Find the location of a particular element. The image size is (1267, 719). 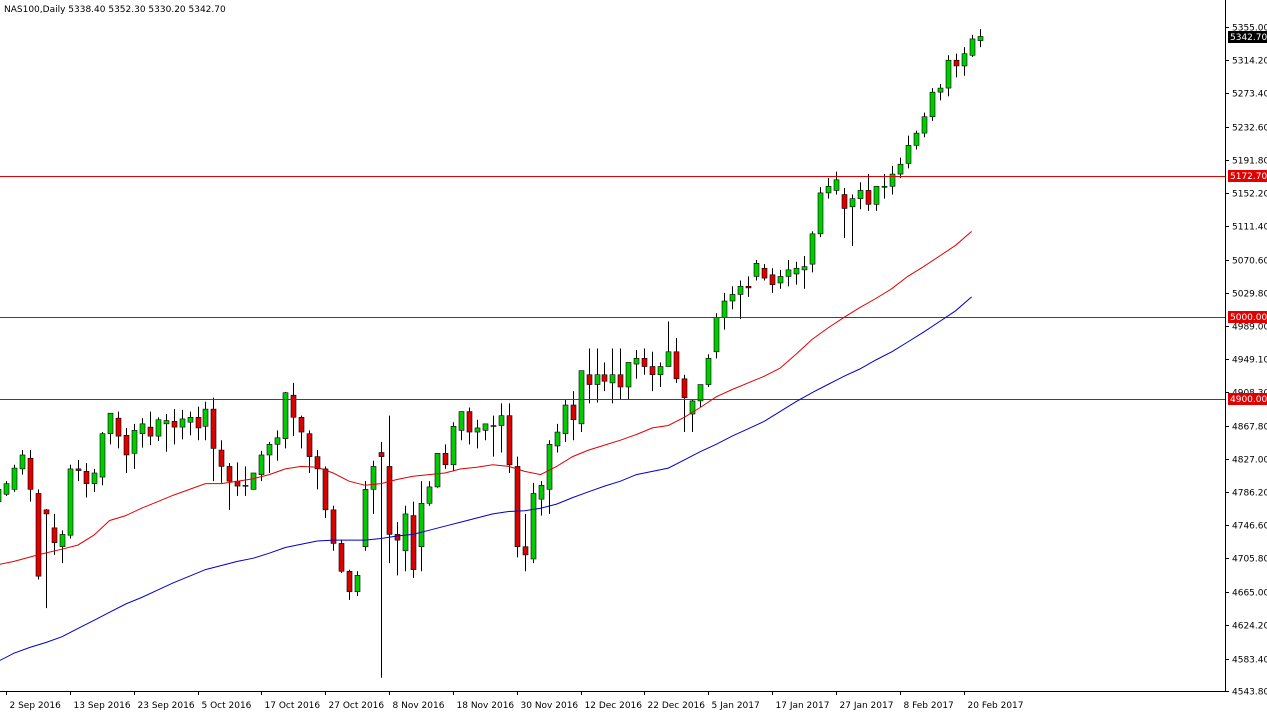

price-tick-label: 5152.20 is located at coordinates (1249, 195).